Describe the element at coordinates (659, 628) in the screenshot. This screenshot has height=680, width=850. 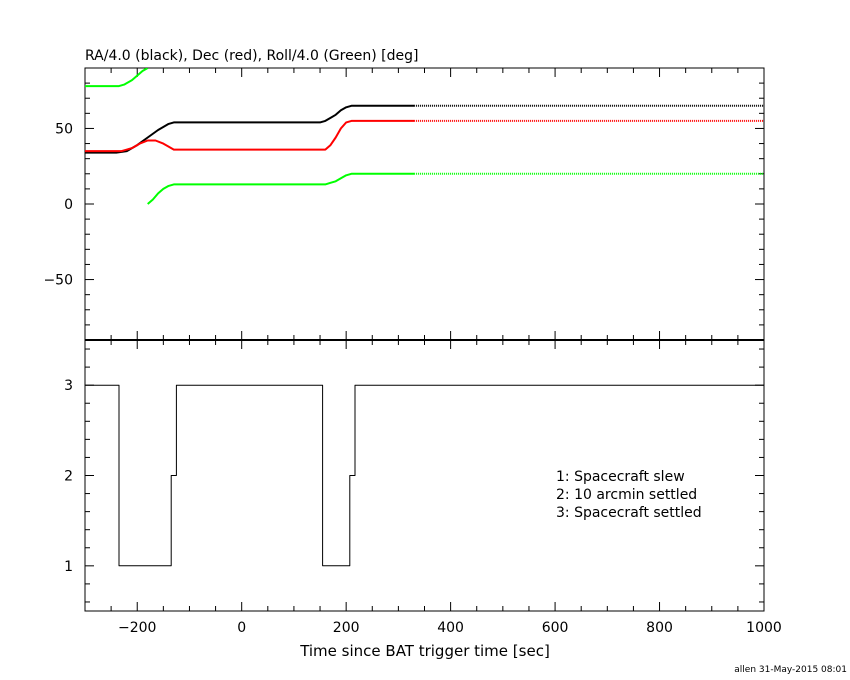
I see `x-tick-label: 800` at that location.